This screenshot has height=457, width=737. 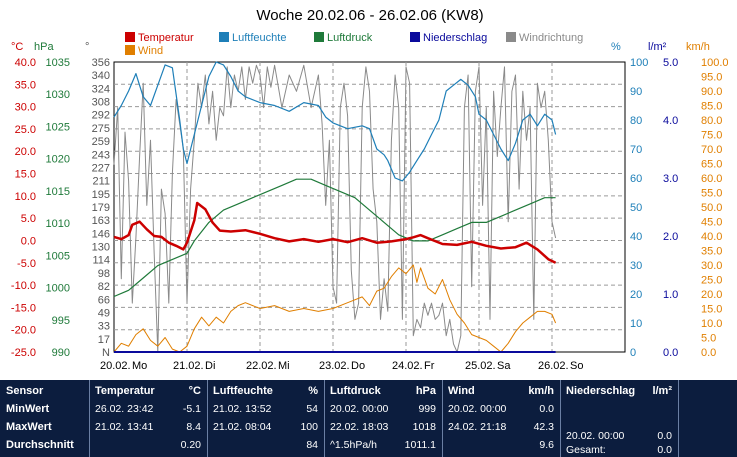 I want to click on wind-axis-tick: 5.0, so click(x=708, y=339).